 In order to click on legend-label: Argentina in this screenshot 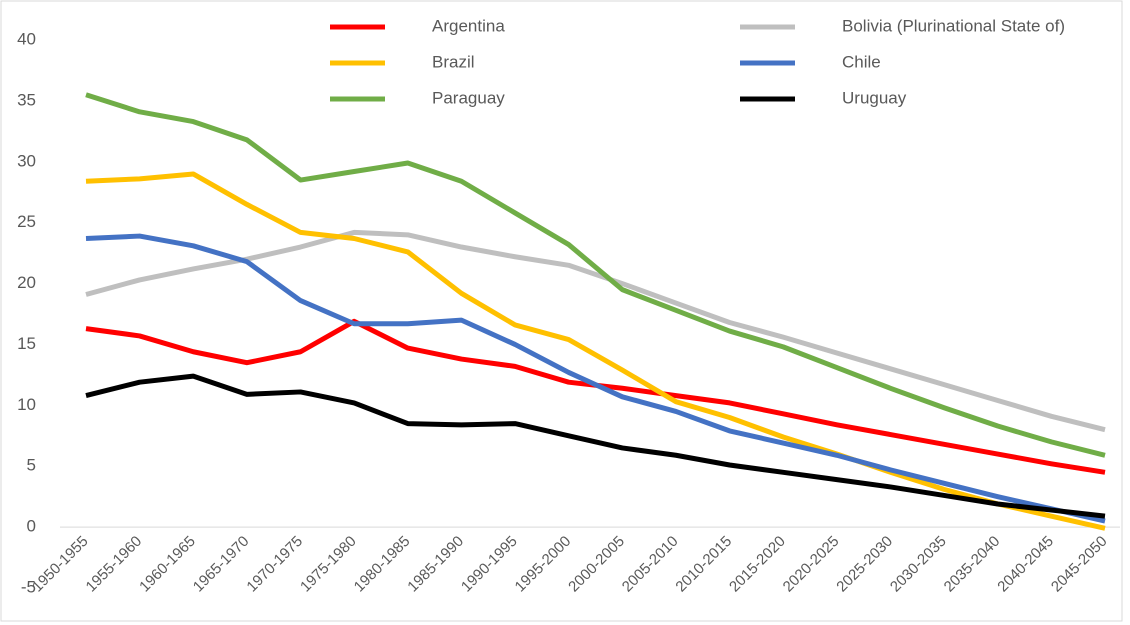, I will do `click(468, 25)`.